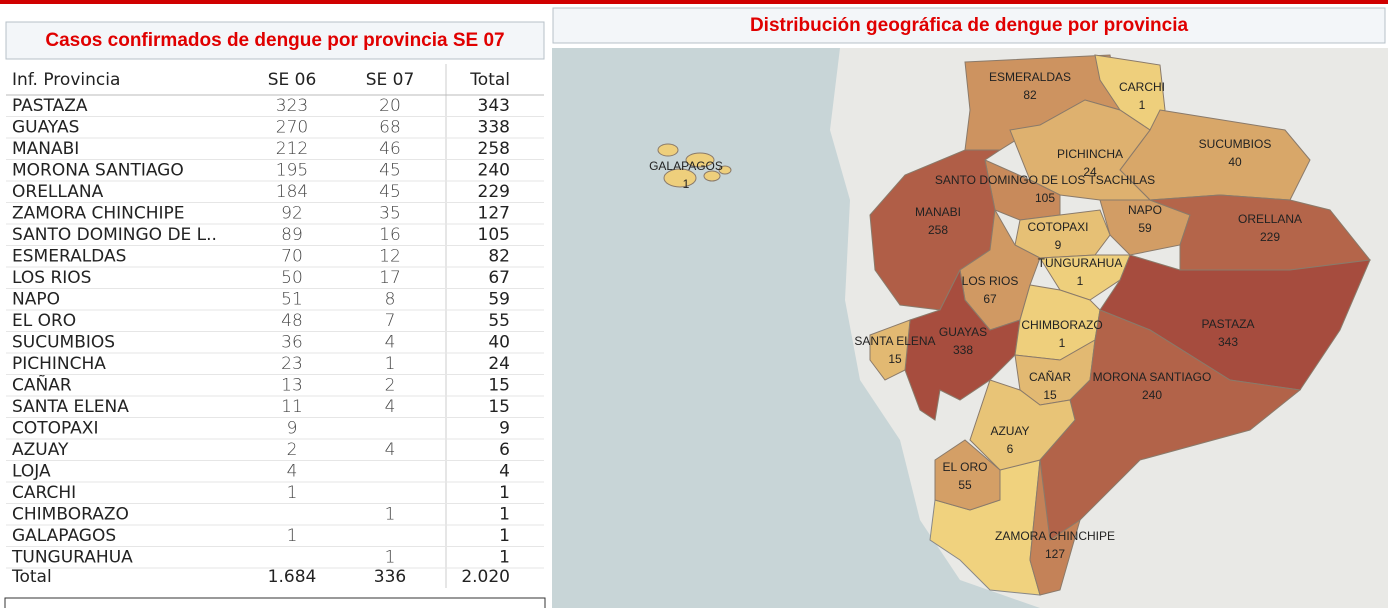 The width and height of the screenshot is (1388, 612). I want to click on table-cell: 7, so click(390, 321).